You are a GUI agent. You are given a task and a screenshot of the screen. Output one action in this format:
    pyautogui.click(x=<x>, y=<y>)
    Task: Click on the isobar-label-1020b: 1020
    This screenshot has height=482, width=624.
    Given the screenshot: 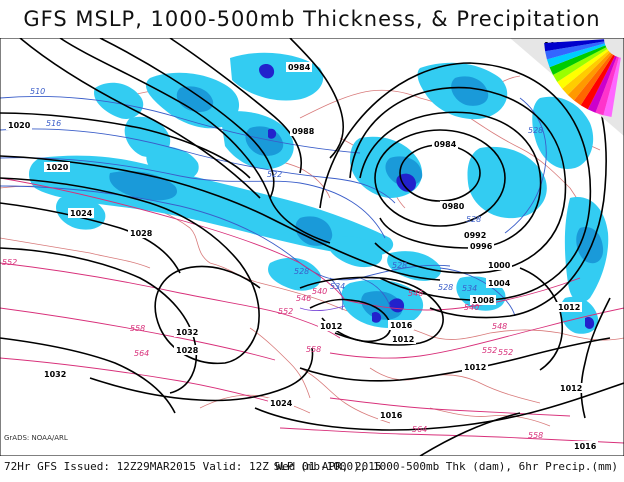 What is the action you would take?
    pyautogui.click(x=57, y=167)
    